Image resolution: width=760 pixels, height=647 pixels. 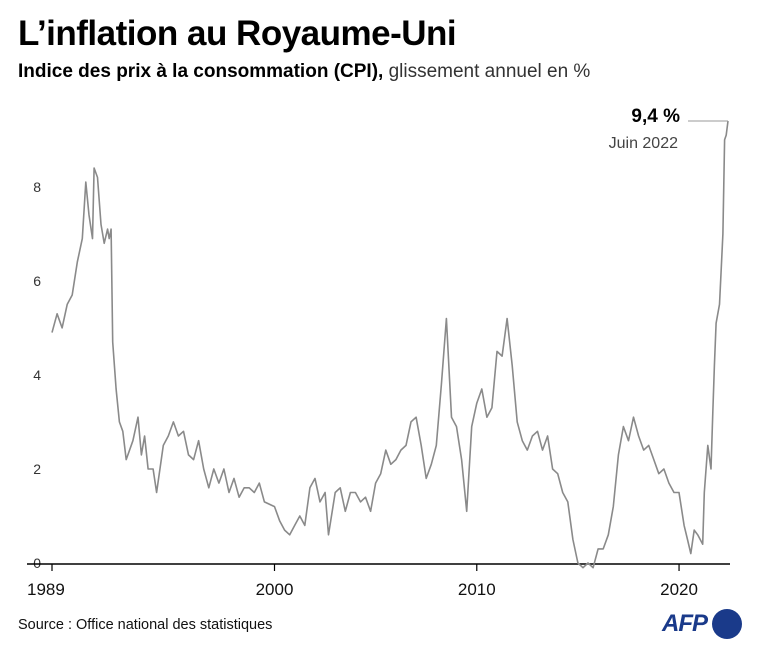 What do you see at coordinates (46, 589) in the screenshot?
I see `x-tick-label: 1989` at bounding box center [46, 589].